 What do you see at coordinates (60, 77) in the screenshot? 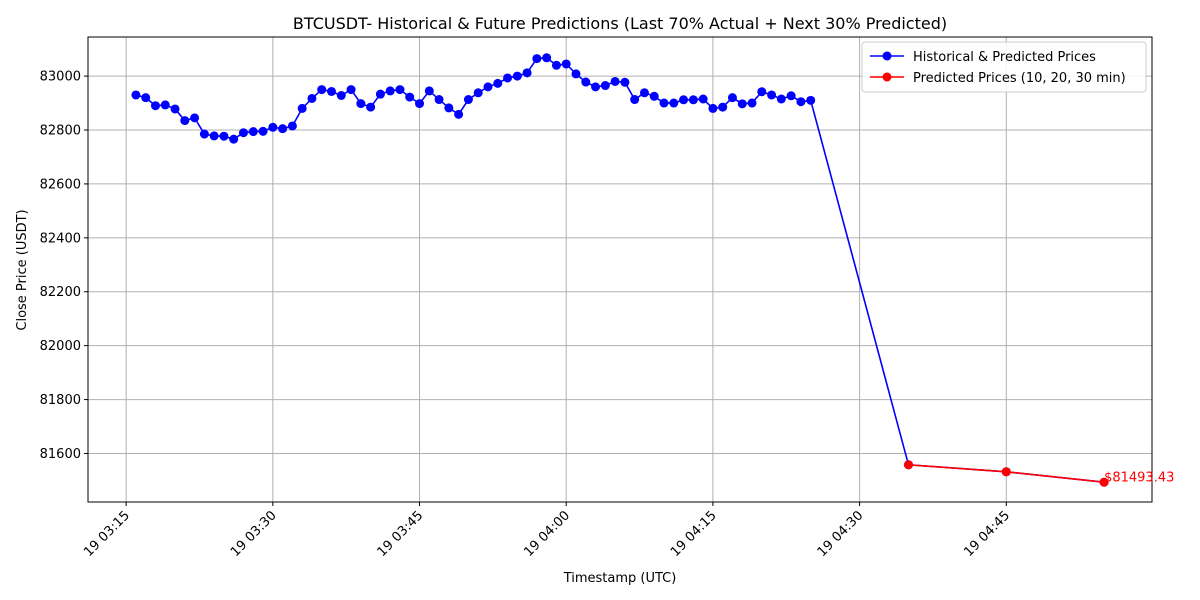
I see `y-tick-label: 83000` at bounding box center [60, 77].